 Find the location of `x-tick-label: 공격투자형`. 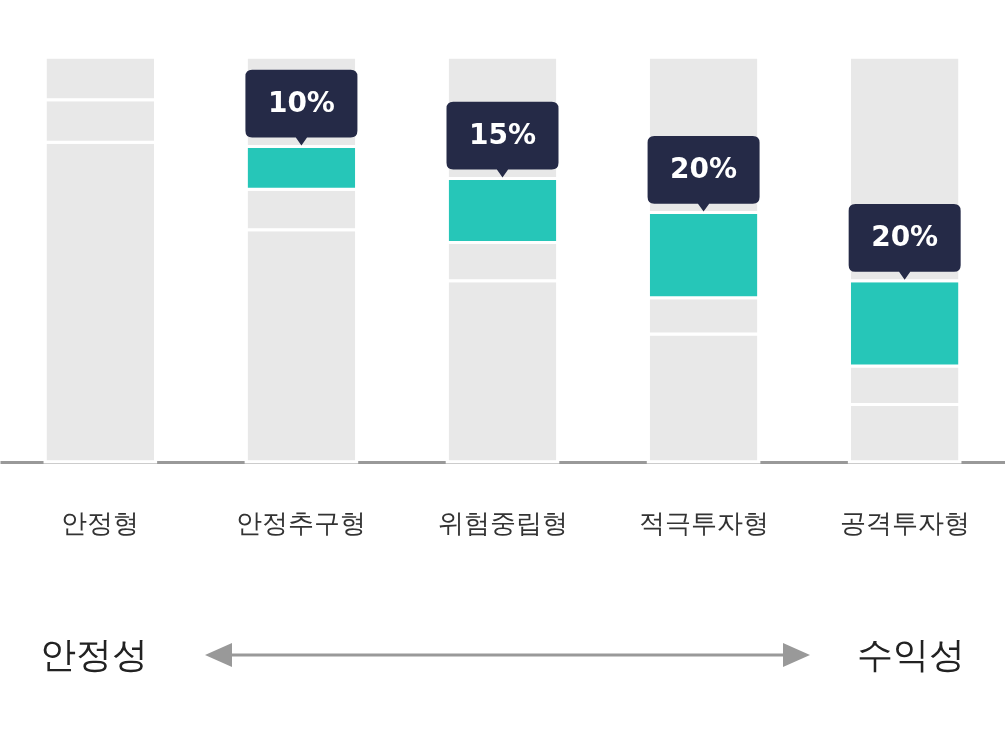

x-tick-label: 공격투자형 is located at coordinates (904, 522).